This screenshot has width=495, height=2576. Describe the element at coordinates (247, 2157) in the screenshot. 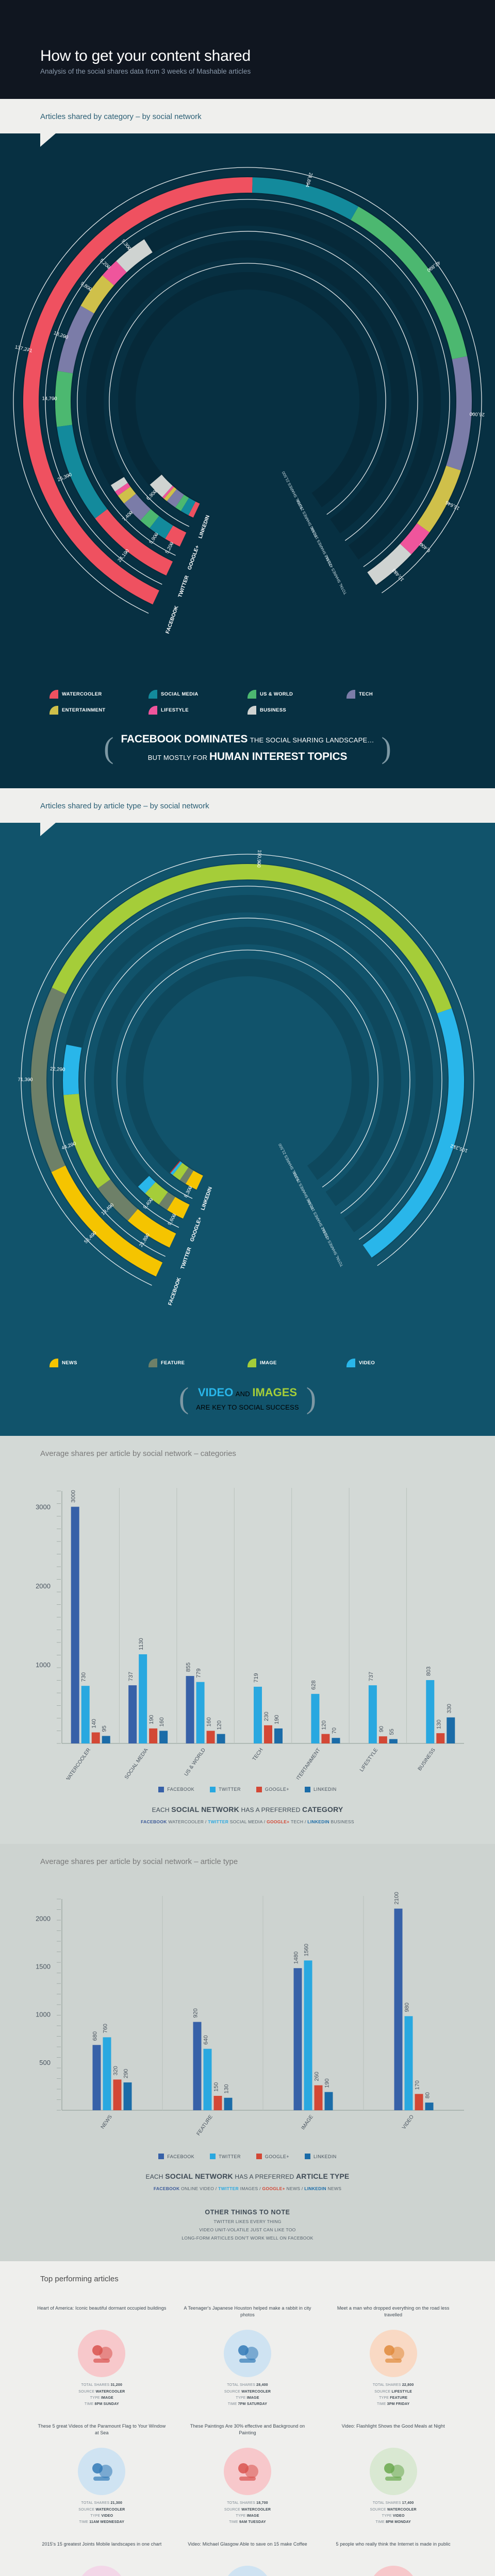

I see `bar-chart-article-type-legend: FACEBOOK TWITTER GOOGLE+ LINKEDIN` at that location.